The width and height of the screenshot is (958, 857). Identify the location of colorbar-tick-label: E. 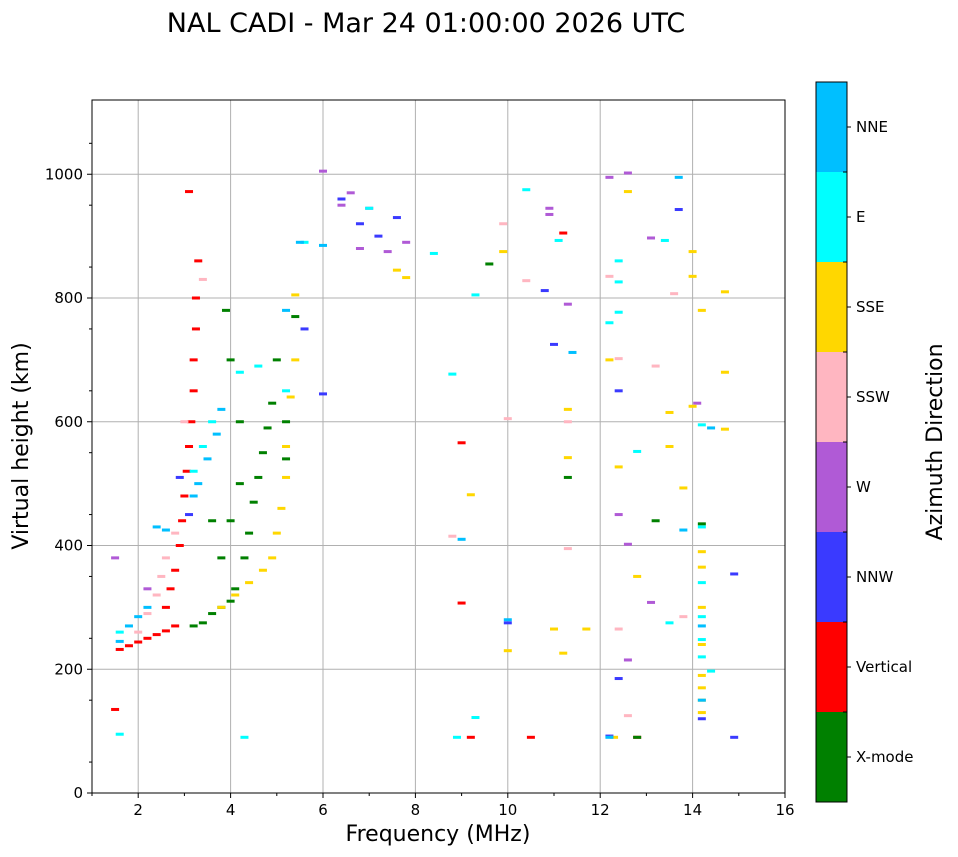
(860, 217).